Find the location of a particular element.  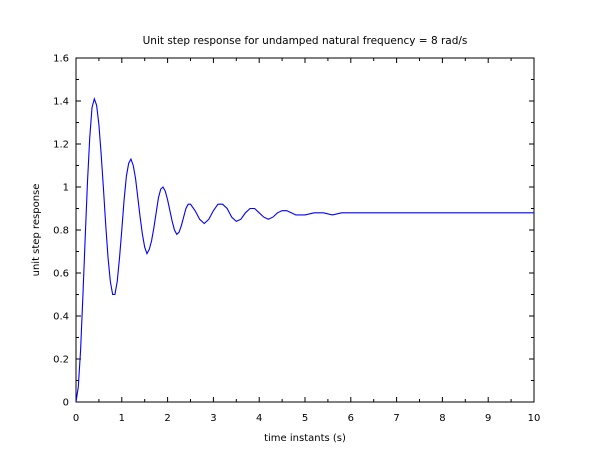

x-tick-label: 2 is located at coordinates (167, 418).